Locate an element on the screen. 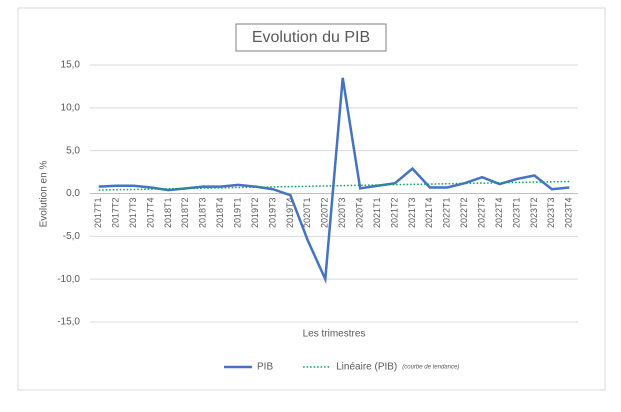 The image size is (621, 412). y-tick-label: 10,0 is located at coordinates (71, 107).